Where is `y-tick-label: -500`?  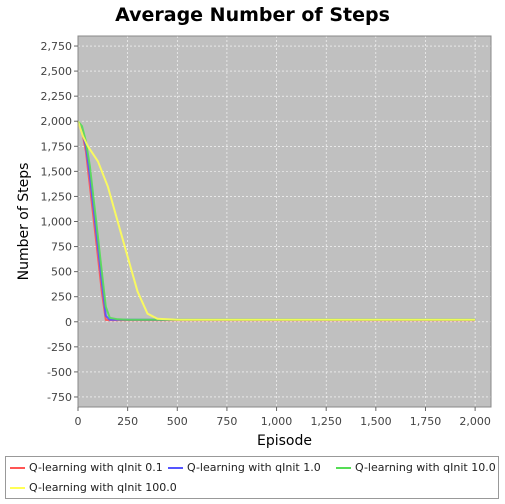 y-tick-label: -500 is located at coordinates (59, 372).